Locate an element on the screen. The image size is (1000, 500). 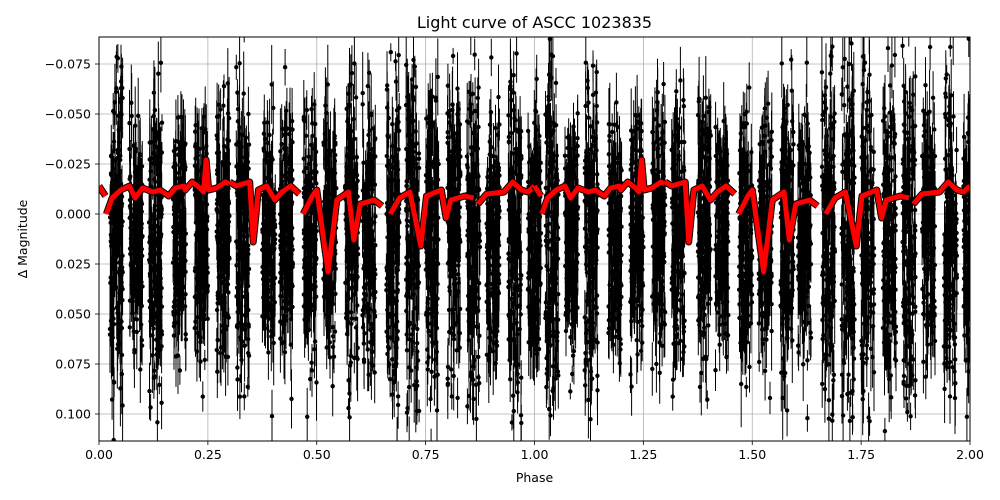
y-tick-label: 0.025 is located at coordinates (73, 264).